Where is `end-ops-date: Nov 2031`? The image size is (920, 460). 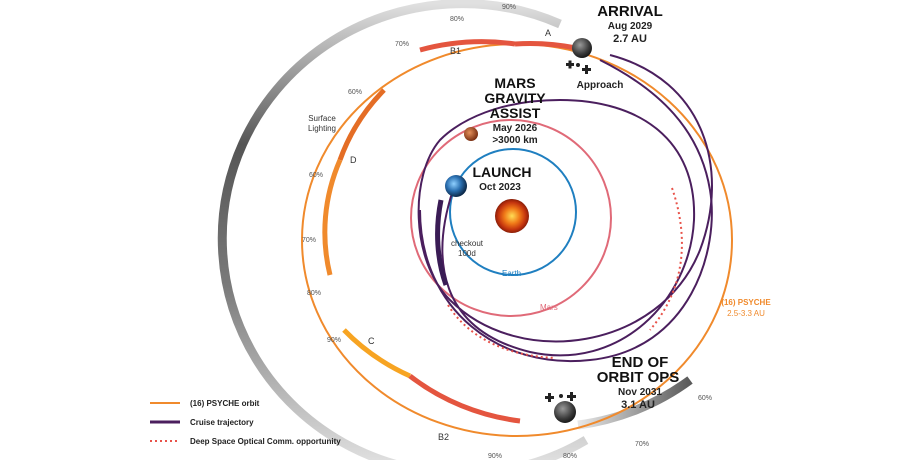 end-ops-date: Nov 2031 is located at coordinates (640, 392).